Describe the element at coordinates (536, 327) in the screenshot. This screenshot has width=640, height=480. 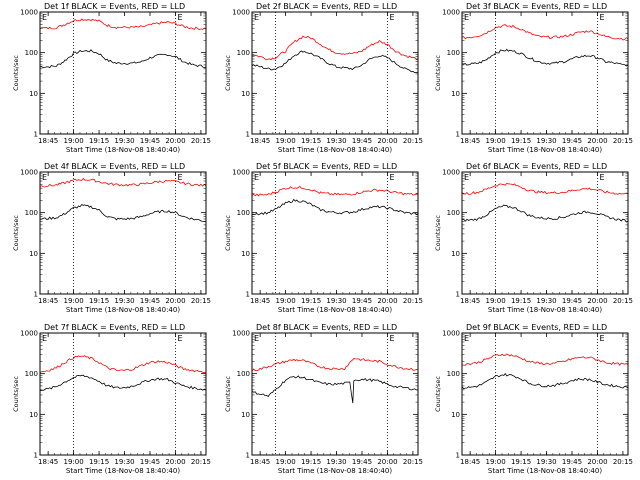
I see `panel-title: Det 9f BLACK = Events, RED = LLD` at that location.